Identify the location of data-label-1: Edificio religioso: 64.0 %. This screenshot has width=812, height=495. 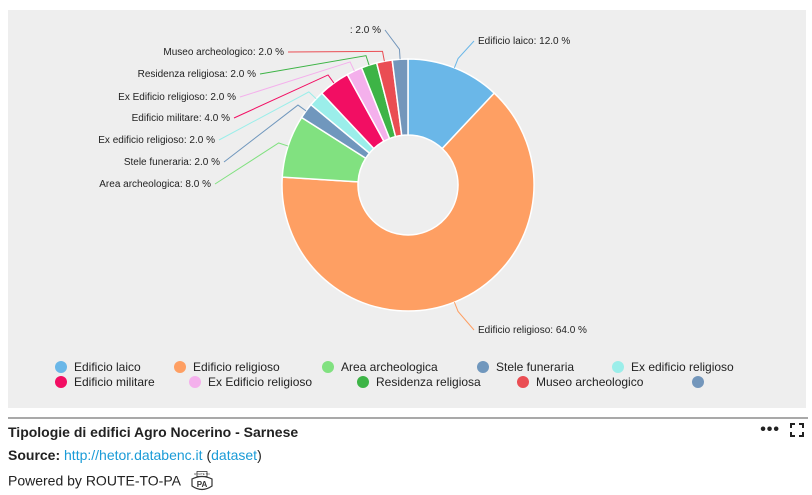
(532, 330).